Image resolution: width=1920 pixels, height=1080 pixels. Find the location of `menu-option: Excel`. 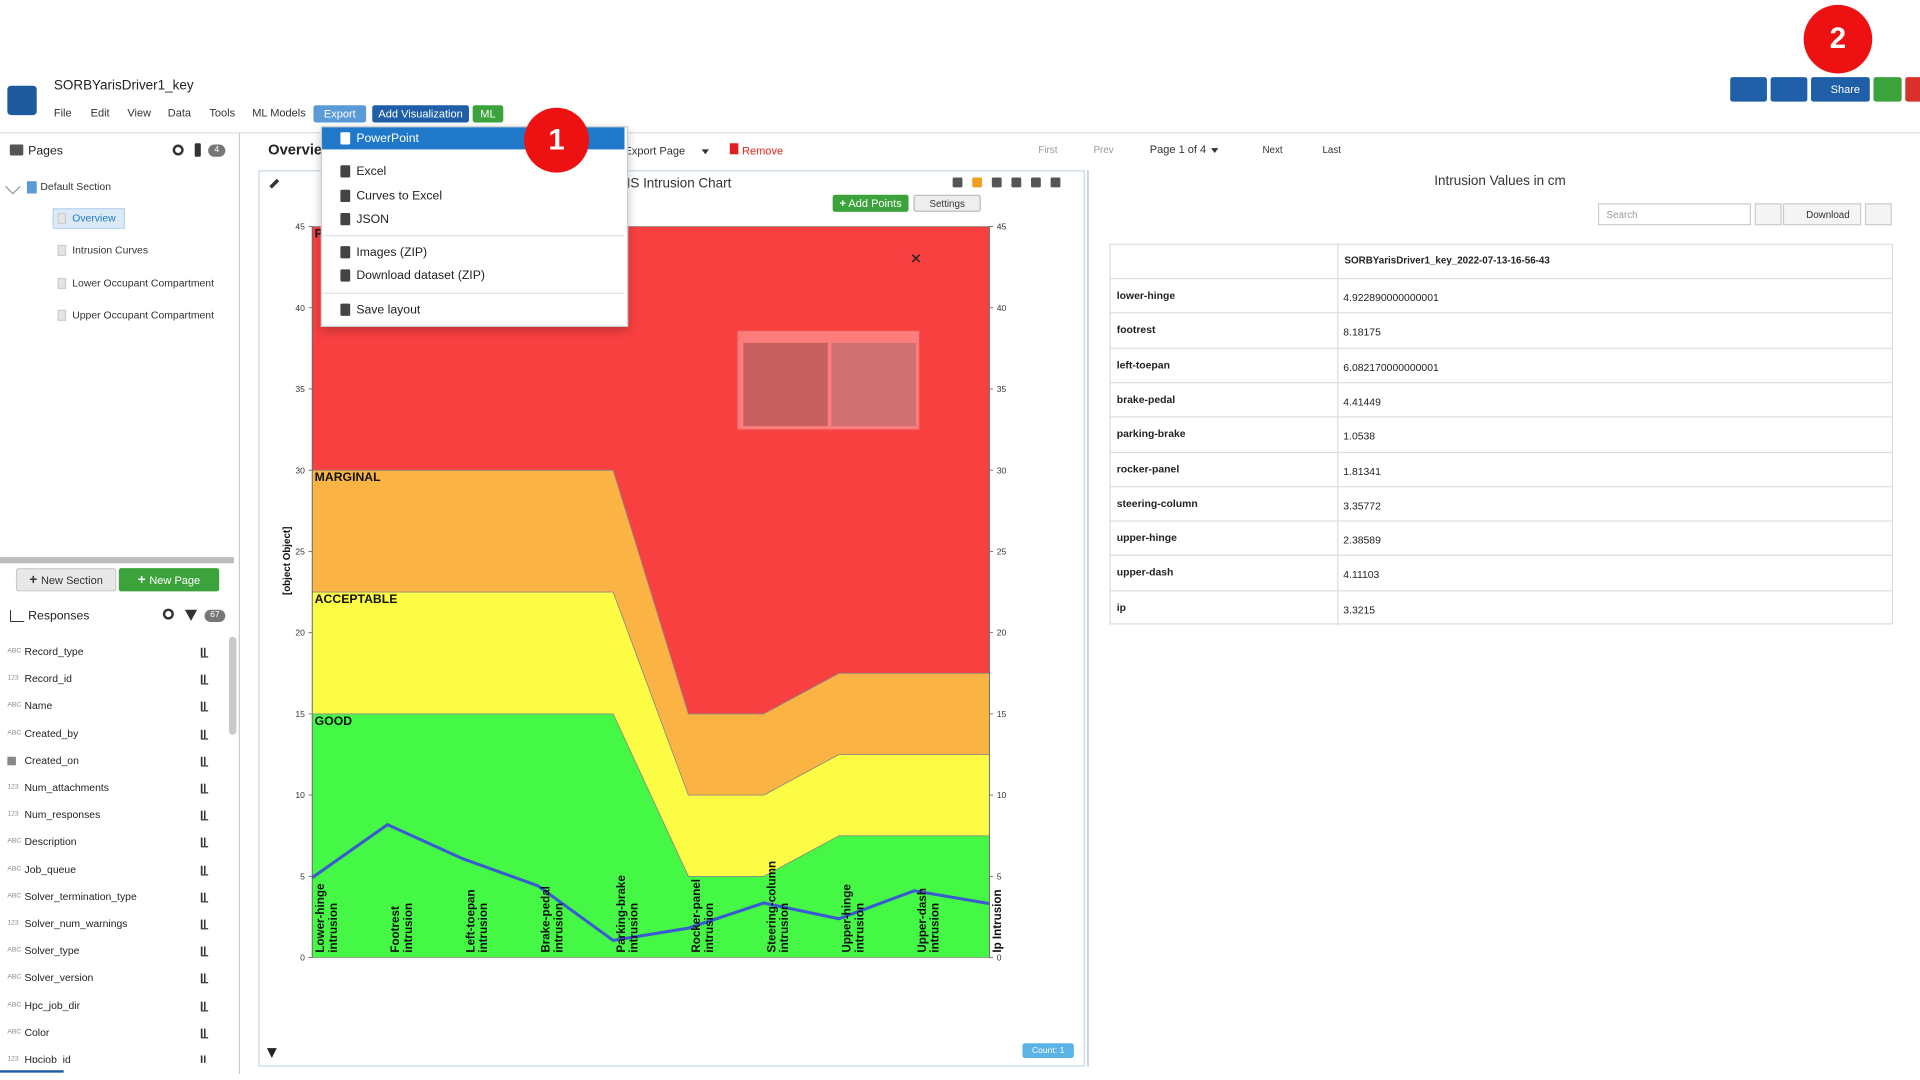

menu-option: Excel is located at coordinates (473, 171).